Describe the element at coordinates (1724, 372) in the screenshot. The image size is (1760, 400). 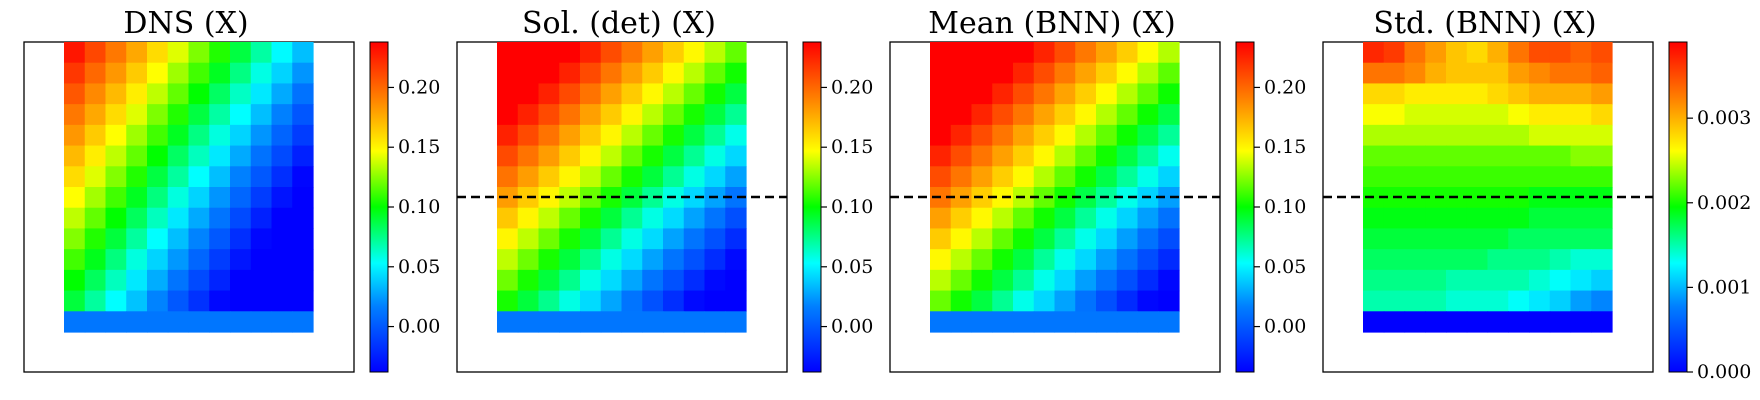
I see `colorbar-tick-label: 0.000` at that location.